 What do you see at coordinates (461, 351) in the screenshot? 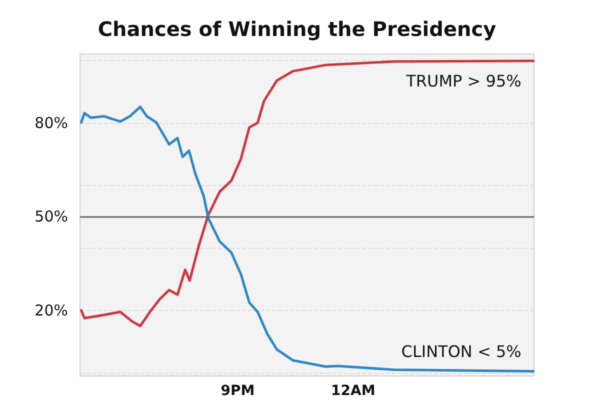
I see `series-label: CLINTON < 5%` at bounding box center [461, 351].